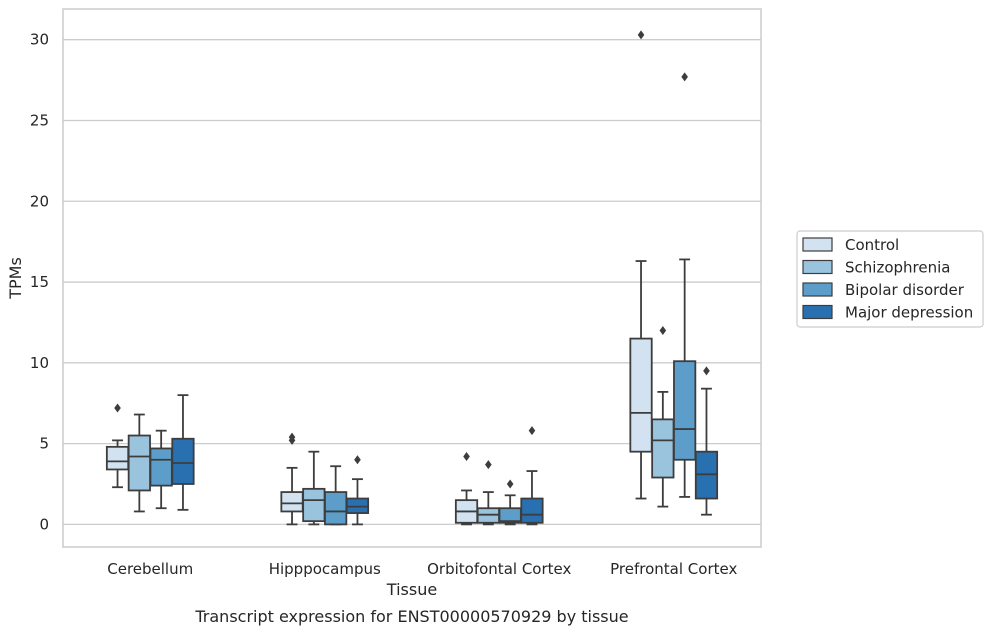 The height and width of the screenshot is (634, 993). What do you see at coordinates (39, 120) in the screenshot?
I see `y-tick-label: 25` at bounding box center [39, 120].